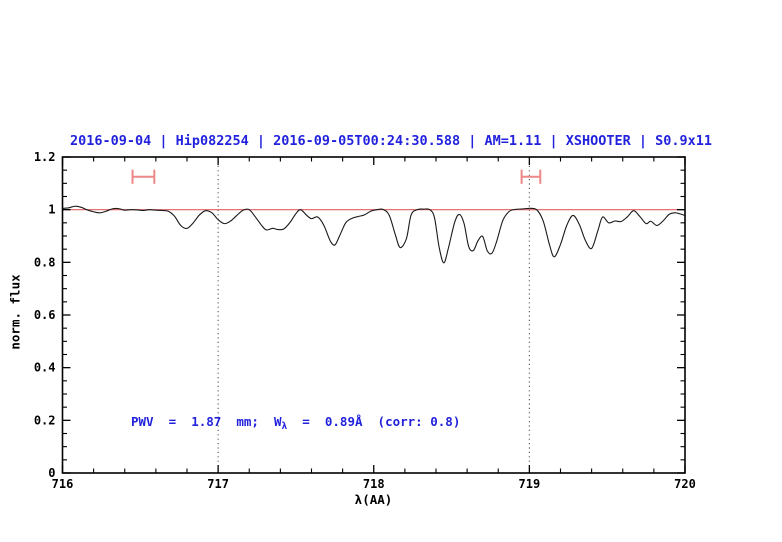 The width and height of the screenshot is (782, 542). I want to click on lambda-subscript: λ, so click(284, 426).